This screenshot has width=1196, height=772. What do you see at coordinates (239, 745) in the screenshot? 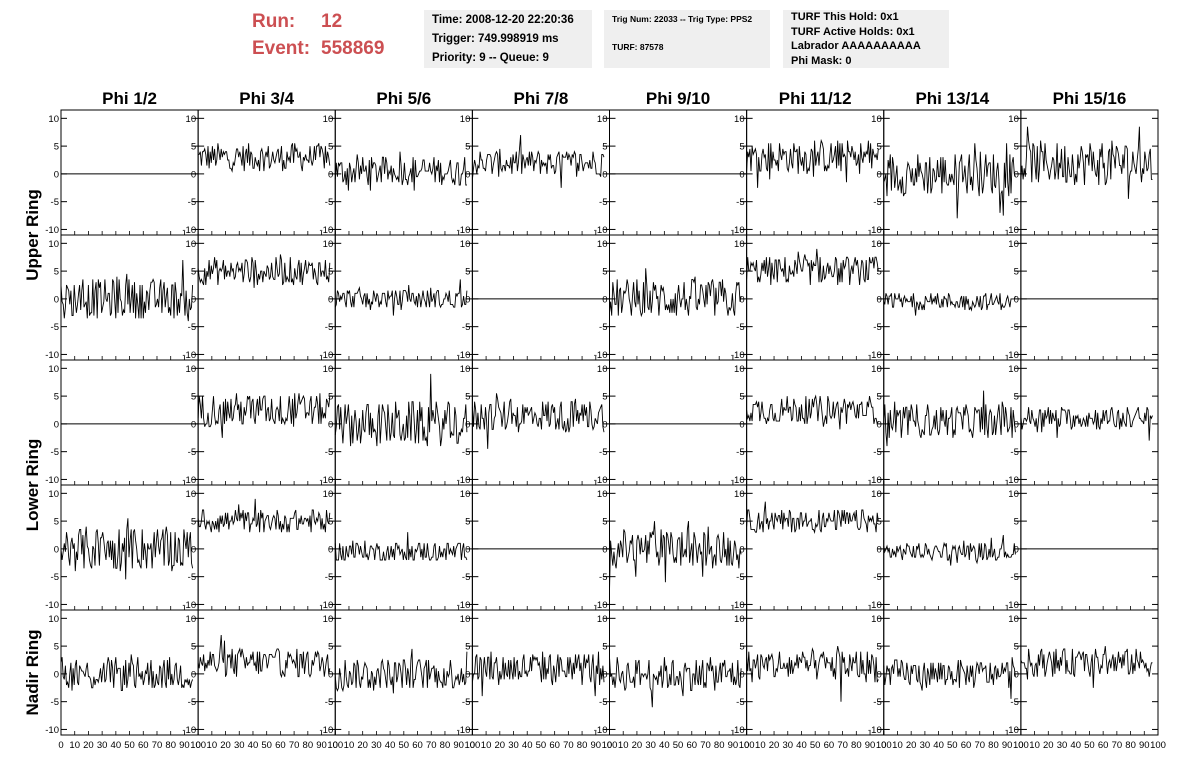
I see `x-tick-label: 30` at bounding box center [239, 745].